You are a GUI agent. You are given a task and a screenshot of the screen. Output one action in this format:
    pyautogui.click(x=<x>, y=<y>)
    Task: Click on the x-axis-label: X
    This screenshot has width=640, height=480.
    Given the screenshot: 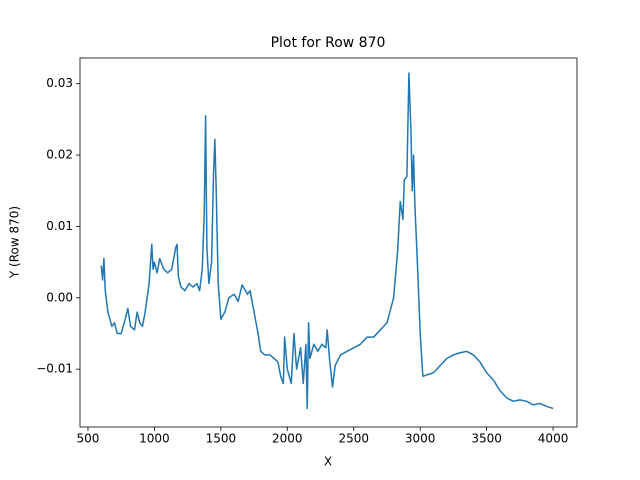 What is the action you would take?
    pyautogui.click(x=328, y=462)
    